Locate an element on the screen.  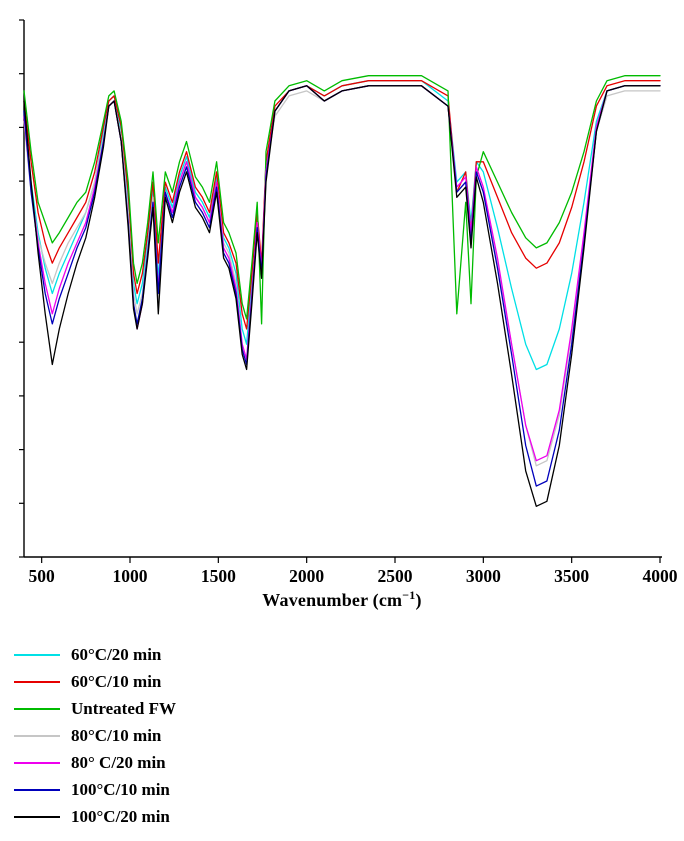
legend-item: Untreated FW is located at coordinates (349, 709).